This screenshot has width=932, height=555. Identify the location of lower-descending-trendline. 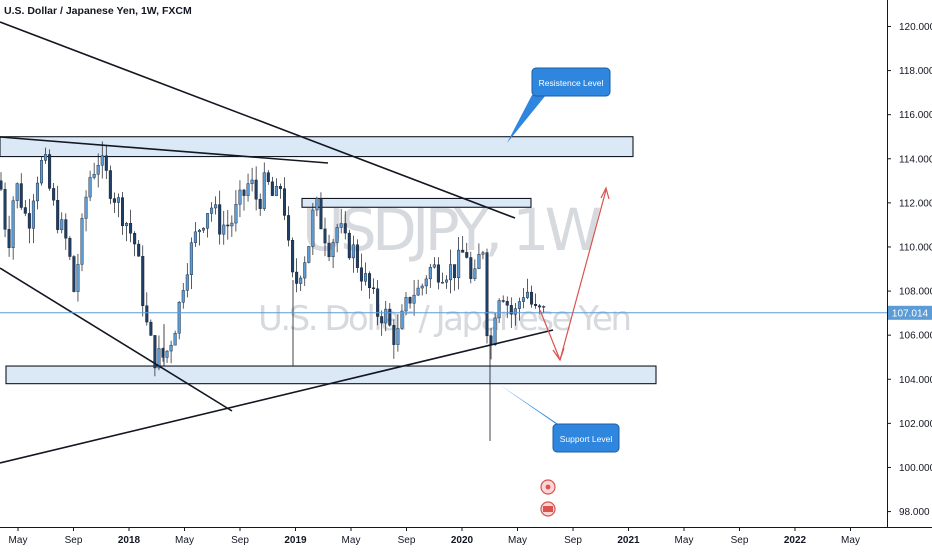
(116, 339).